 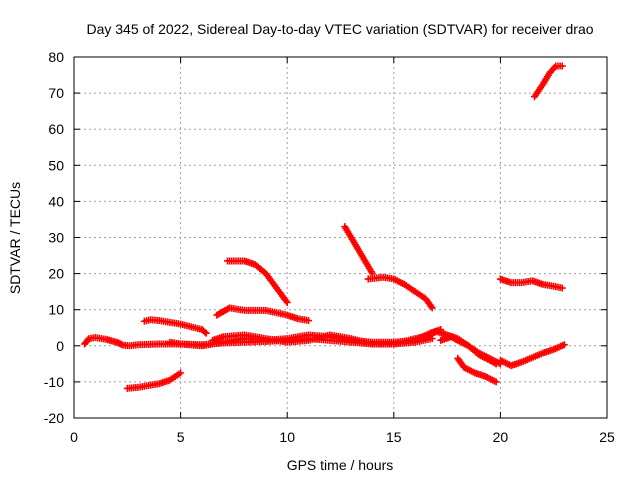 What do you see at coordinates (56, 310) in the screenshot?
I see `y-tick-label: 10` at bounding box center [56, 310].